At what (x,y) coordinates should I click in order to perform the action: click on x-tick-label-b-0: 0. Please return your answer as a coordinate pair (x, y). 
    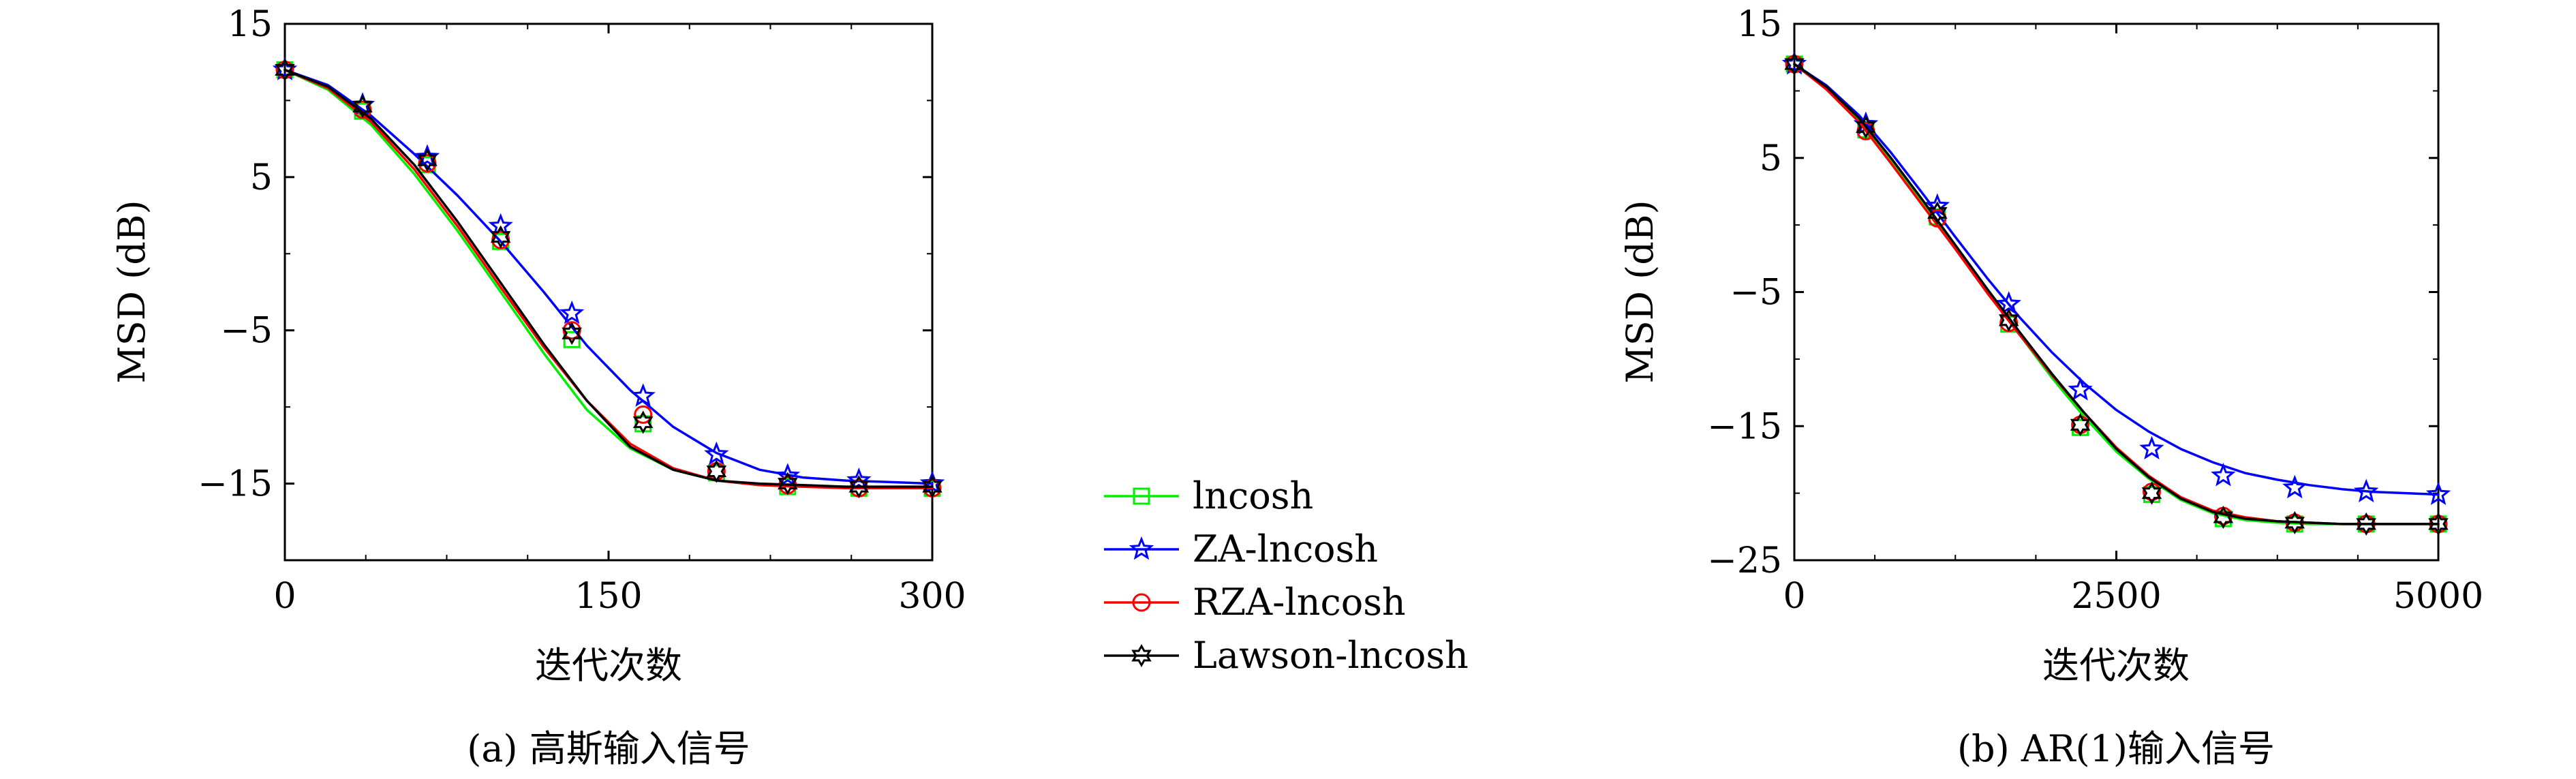
    Looking at the image, I should click on (1794, 597).